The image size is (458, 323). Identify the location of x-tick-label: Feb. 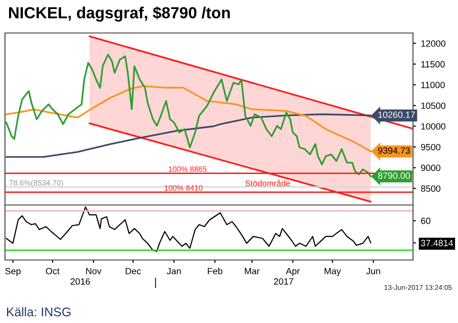
(215, 271).